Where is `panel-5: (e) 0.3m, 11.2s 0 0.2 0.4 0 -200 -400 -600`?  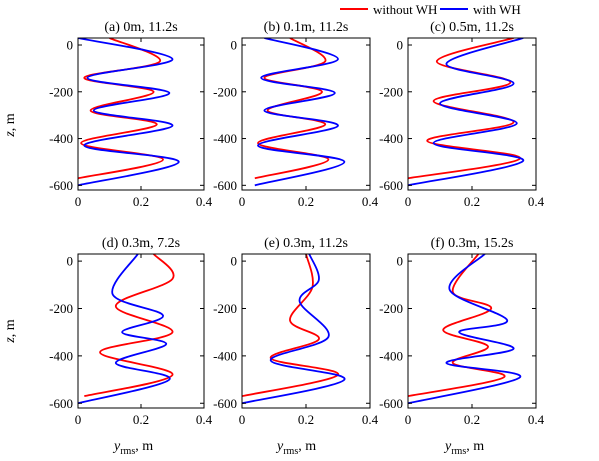 panel-5: (e) 0.3m, 11.2s 0 0.2 0.4 0 -200 -400 -600 is located at coordinates (295, 331).